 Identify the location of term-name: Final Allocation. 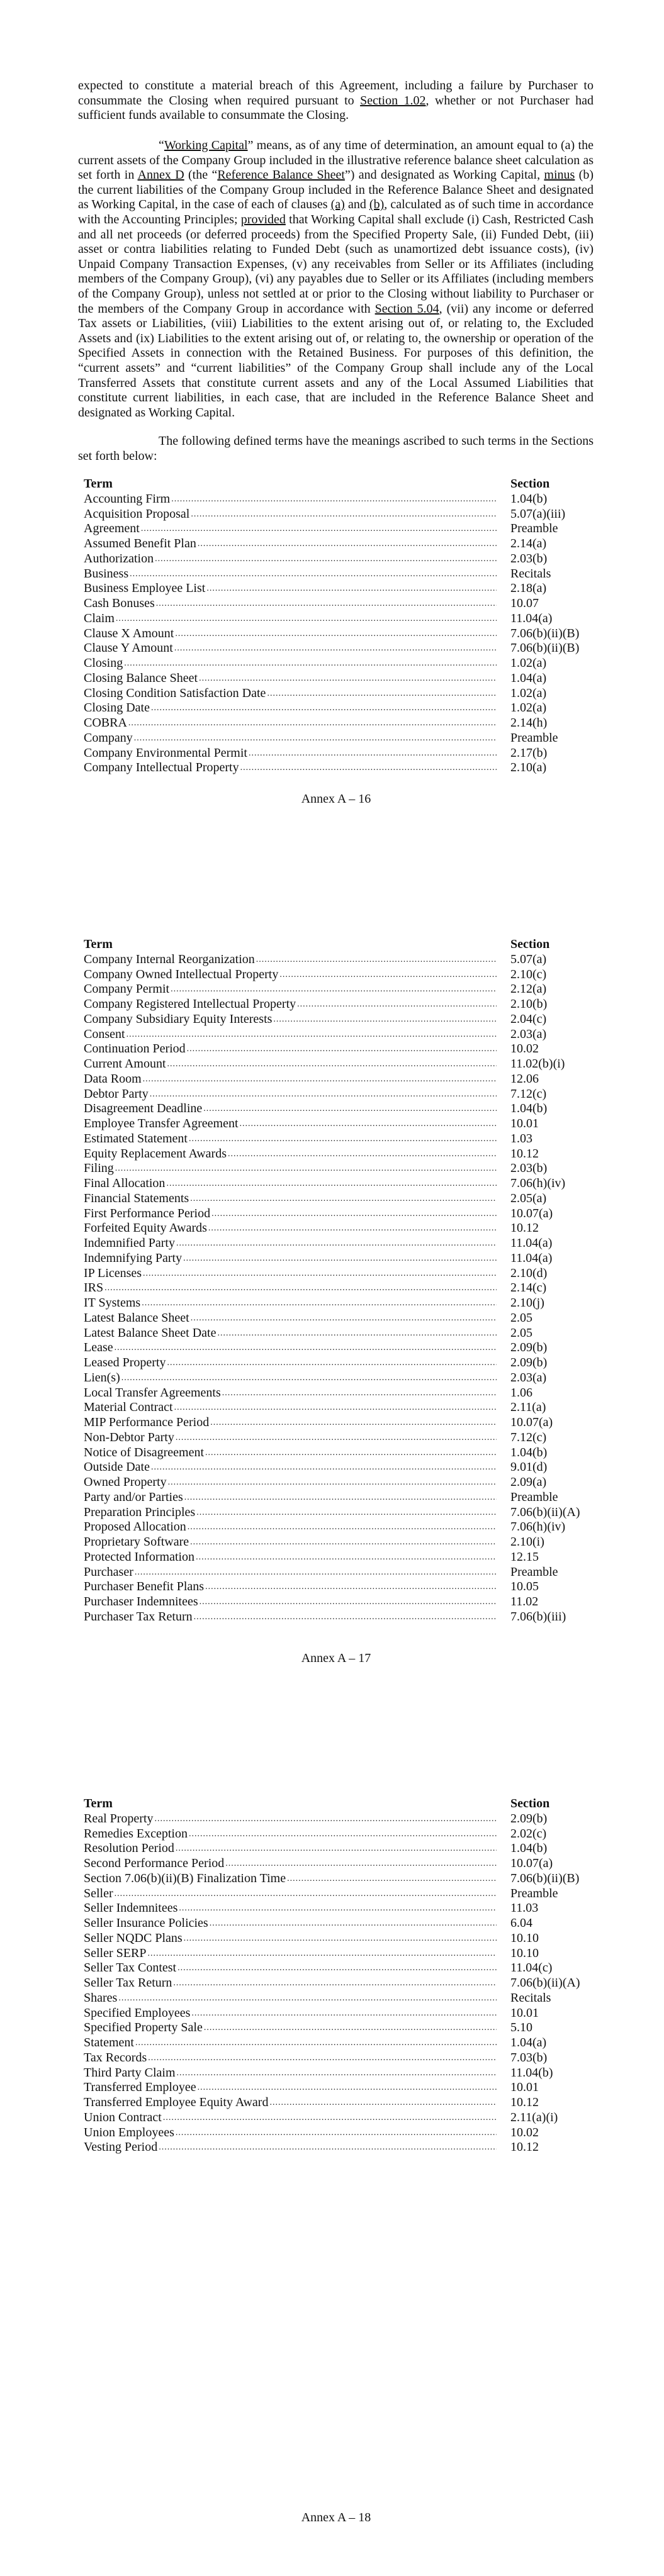
(125, 1183).